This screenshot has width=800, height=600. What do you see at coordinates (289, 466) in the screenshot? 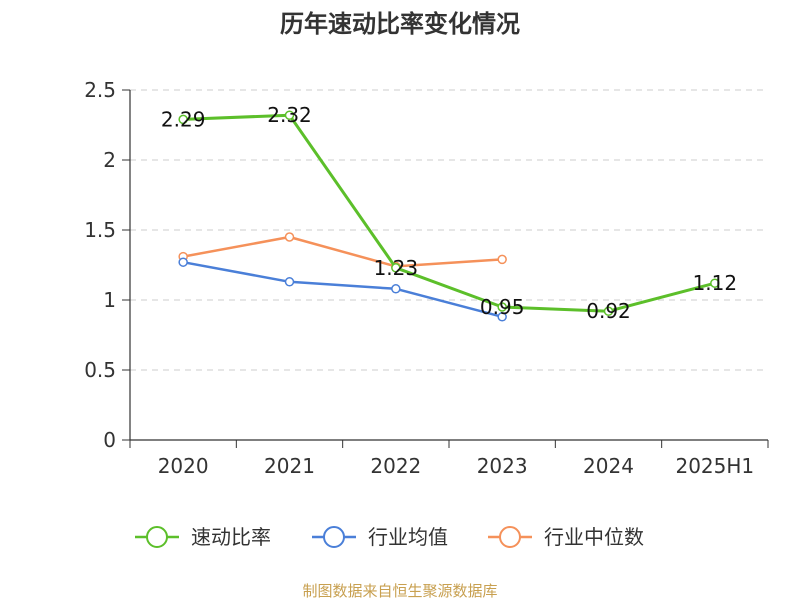
I see `x-tick-label: 2021` at bounding box center [289, 466].